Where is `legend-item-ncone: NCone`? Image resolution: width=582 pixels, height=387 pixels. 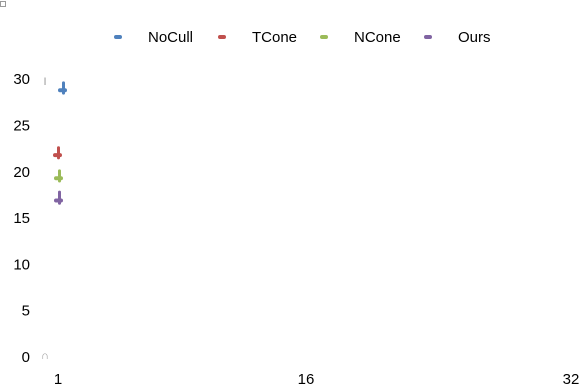 legend-item-ncone: NCone is located at coordinates (360, 37).